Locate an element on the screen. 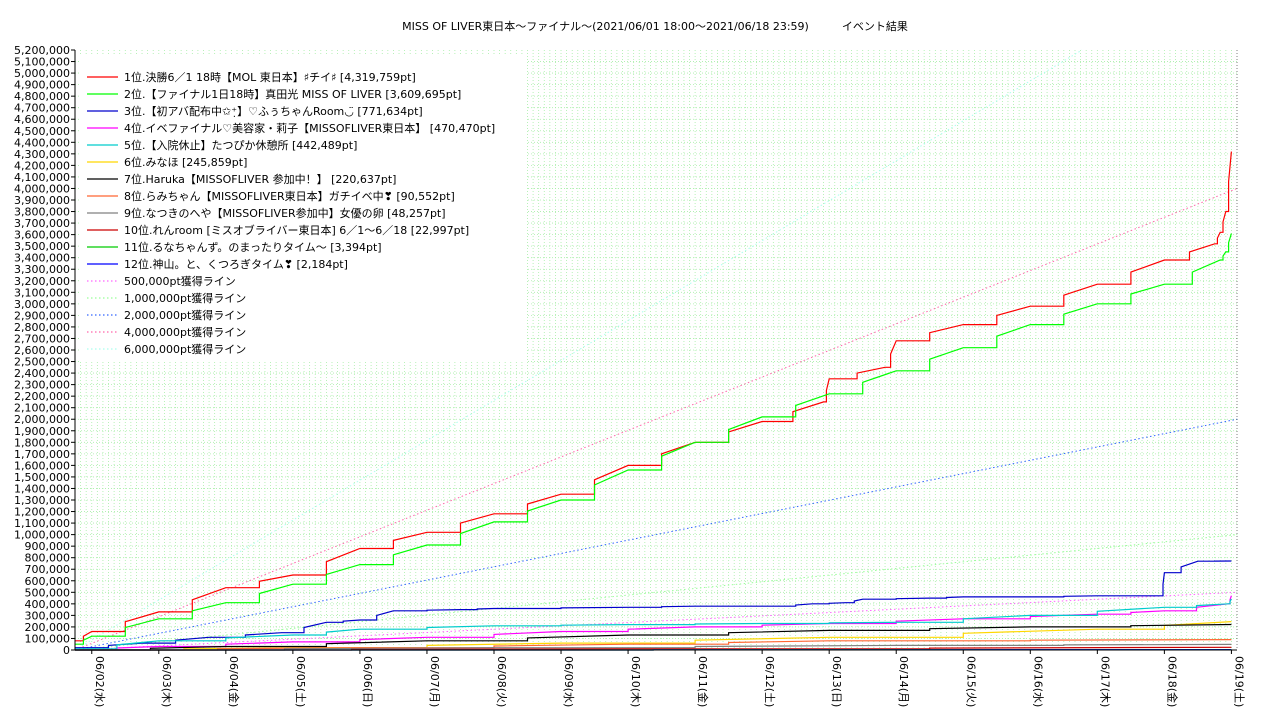 Image resolution: width=1280 pixels, height=720 pixels. y-tick-label: 5,200,000 is located at coordinates (42, 50).